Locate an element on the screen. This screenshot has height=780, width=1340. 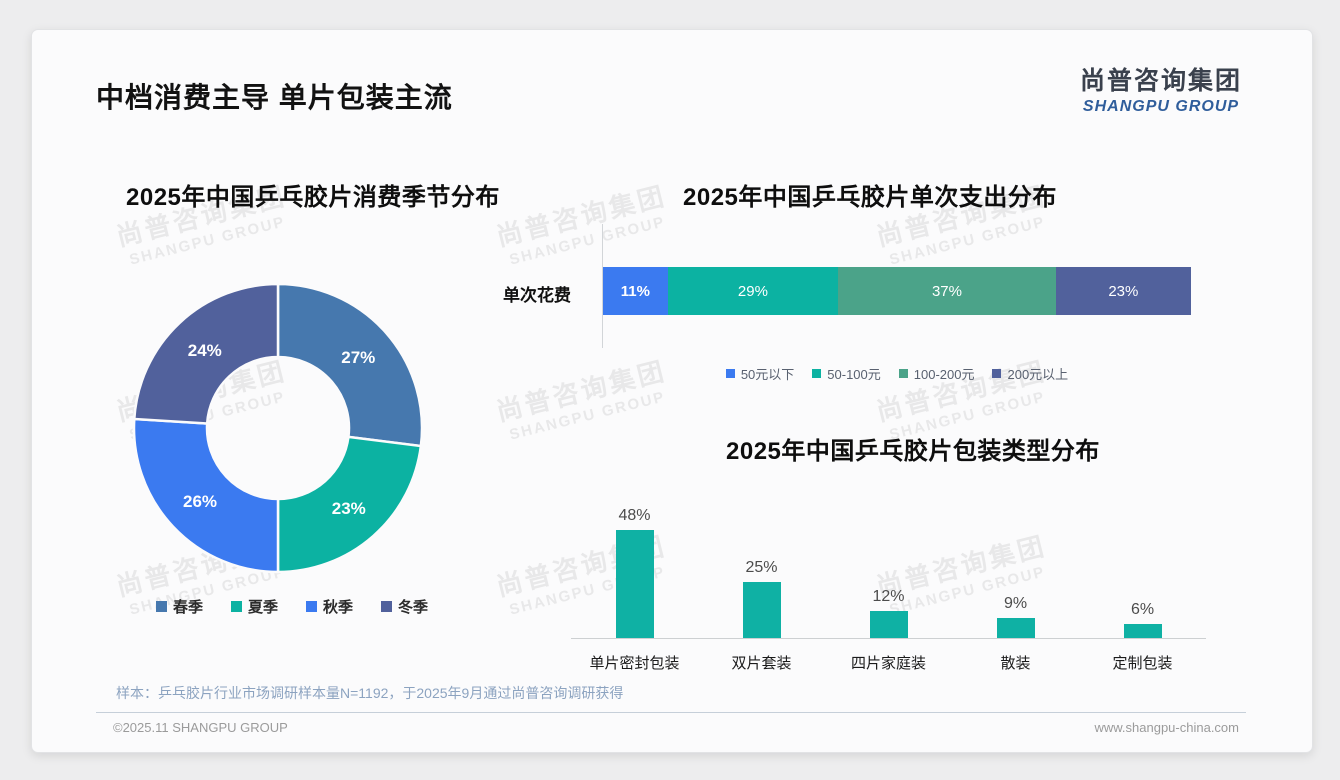
stacked-chart-title: 2025年中国乒乓胶片单次支出分布 is located at coordinates (870, 197).